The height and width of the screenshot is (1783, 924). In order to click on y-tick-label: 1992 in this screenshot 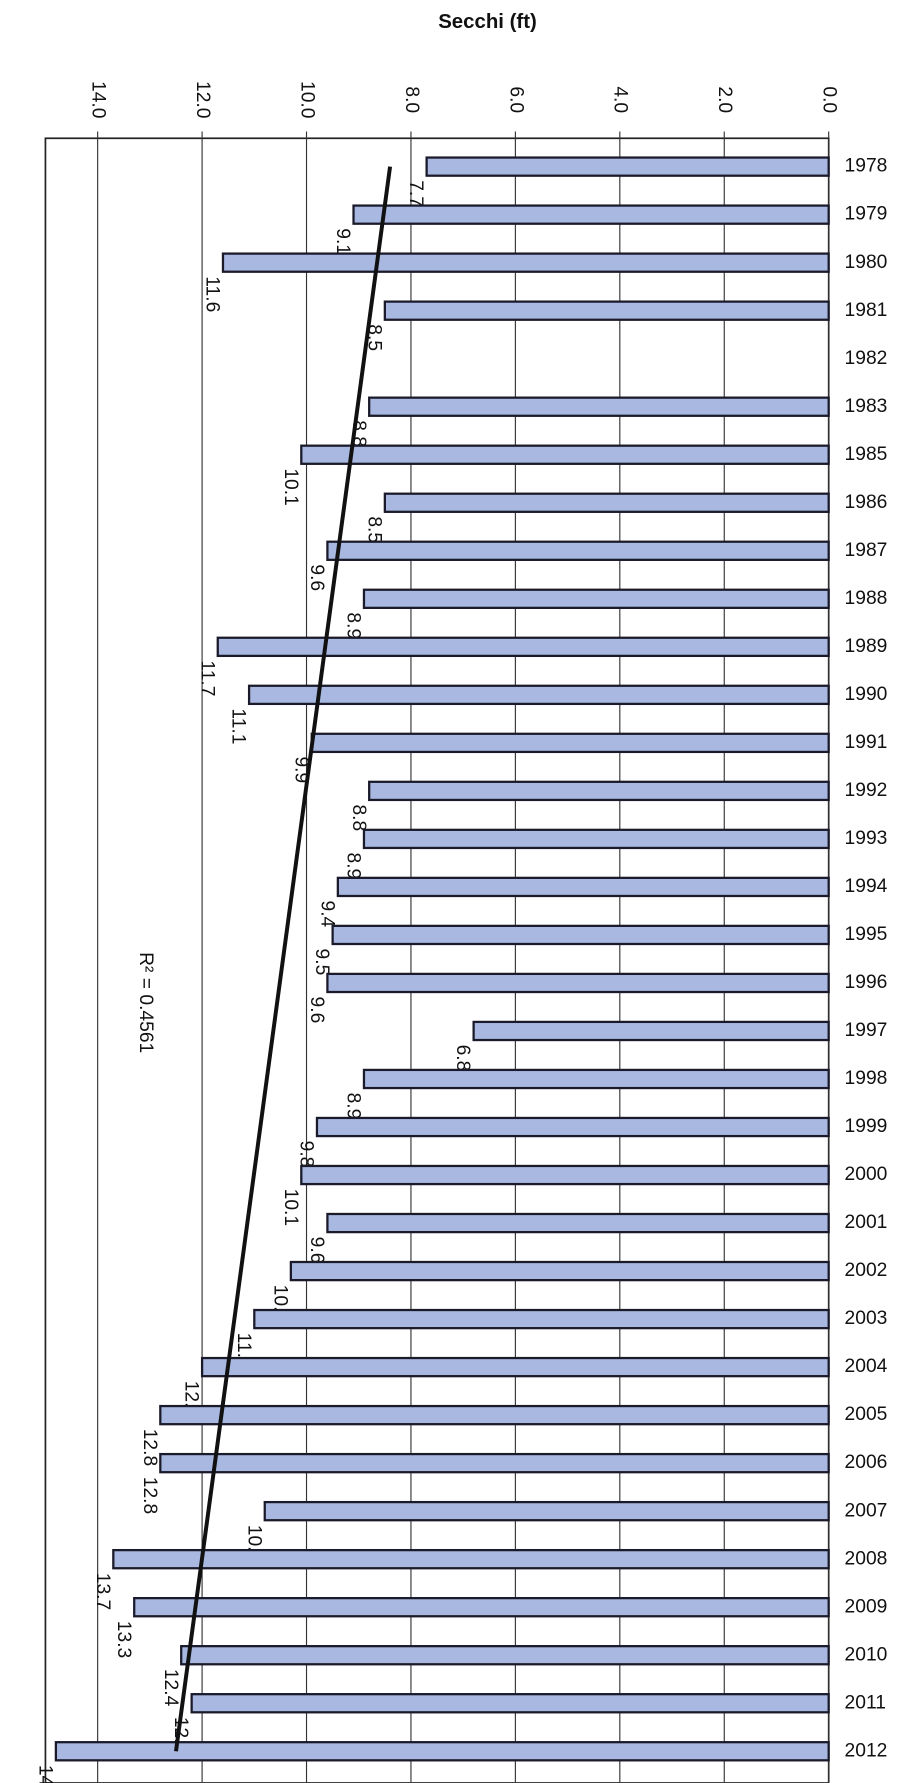, I will do `click(866, 790)`.